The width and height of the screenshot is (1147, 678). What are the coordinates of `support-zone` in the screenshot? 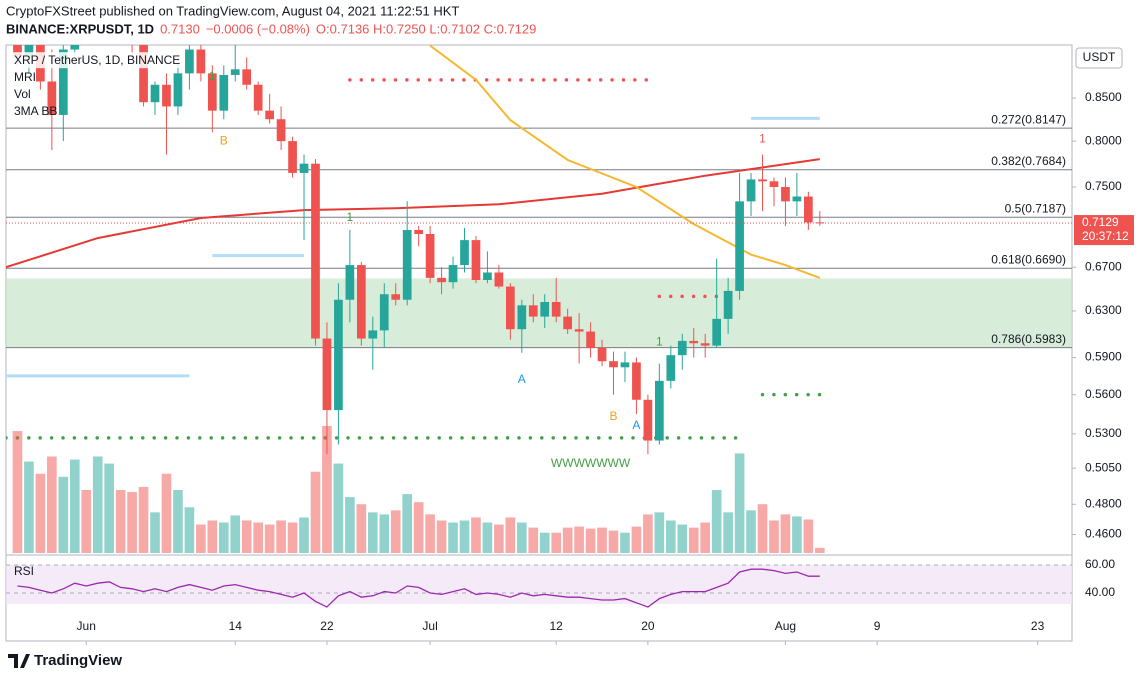 It's located at (539, 313).